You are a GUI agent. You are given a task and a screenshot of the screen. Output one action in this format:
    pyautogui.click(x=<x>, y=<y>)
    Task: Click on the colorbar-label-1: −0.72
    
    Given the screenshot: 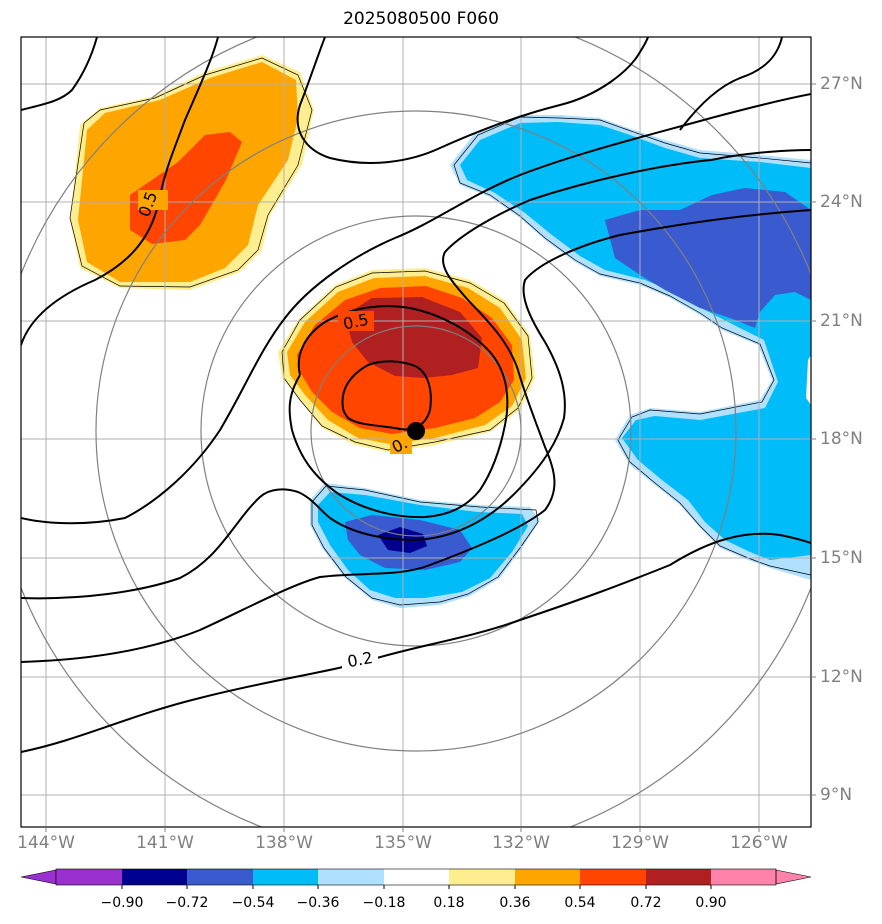 What is the action you would take?
    pyautogui.click(x=187, y=903)
    